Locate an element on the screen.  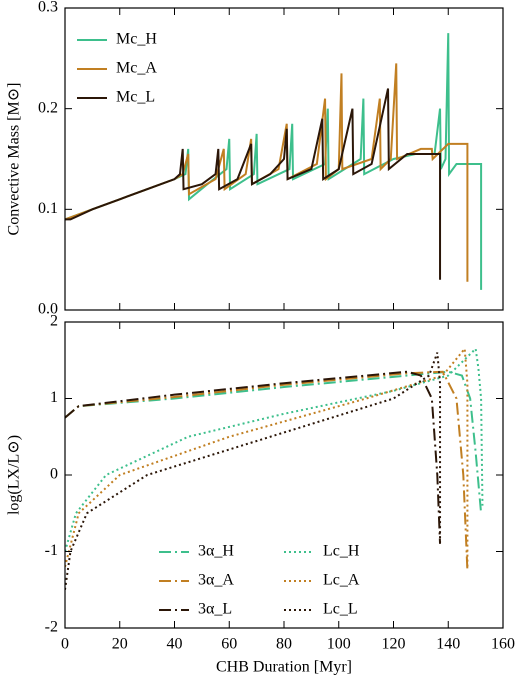
y-tick-label: 1 is located at coordinates (54, 397).